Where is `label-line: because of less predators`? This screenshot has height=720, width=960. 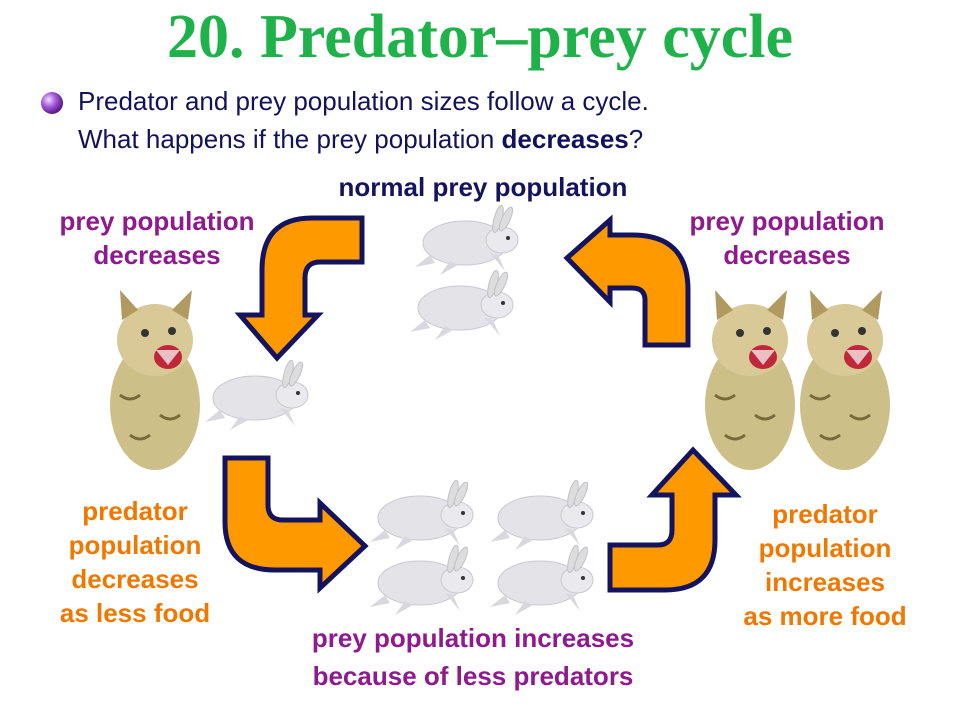
label-line: because of less predators is located at coordinates (473, 676).